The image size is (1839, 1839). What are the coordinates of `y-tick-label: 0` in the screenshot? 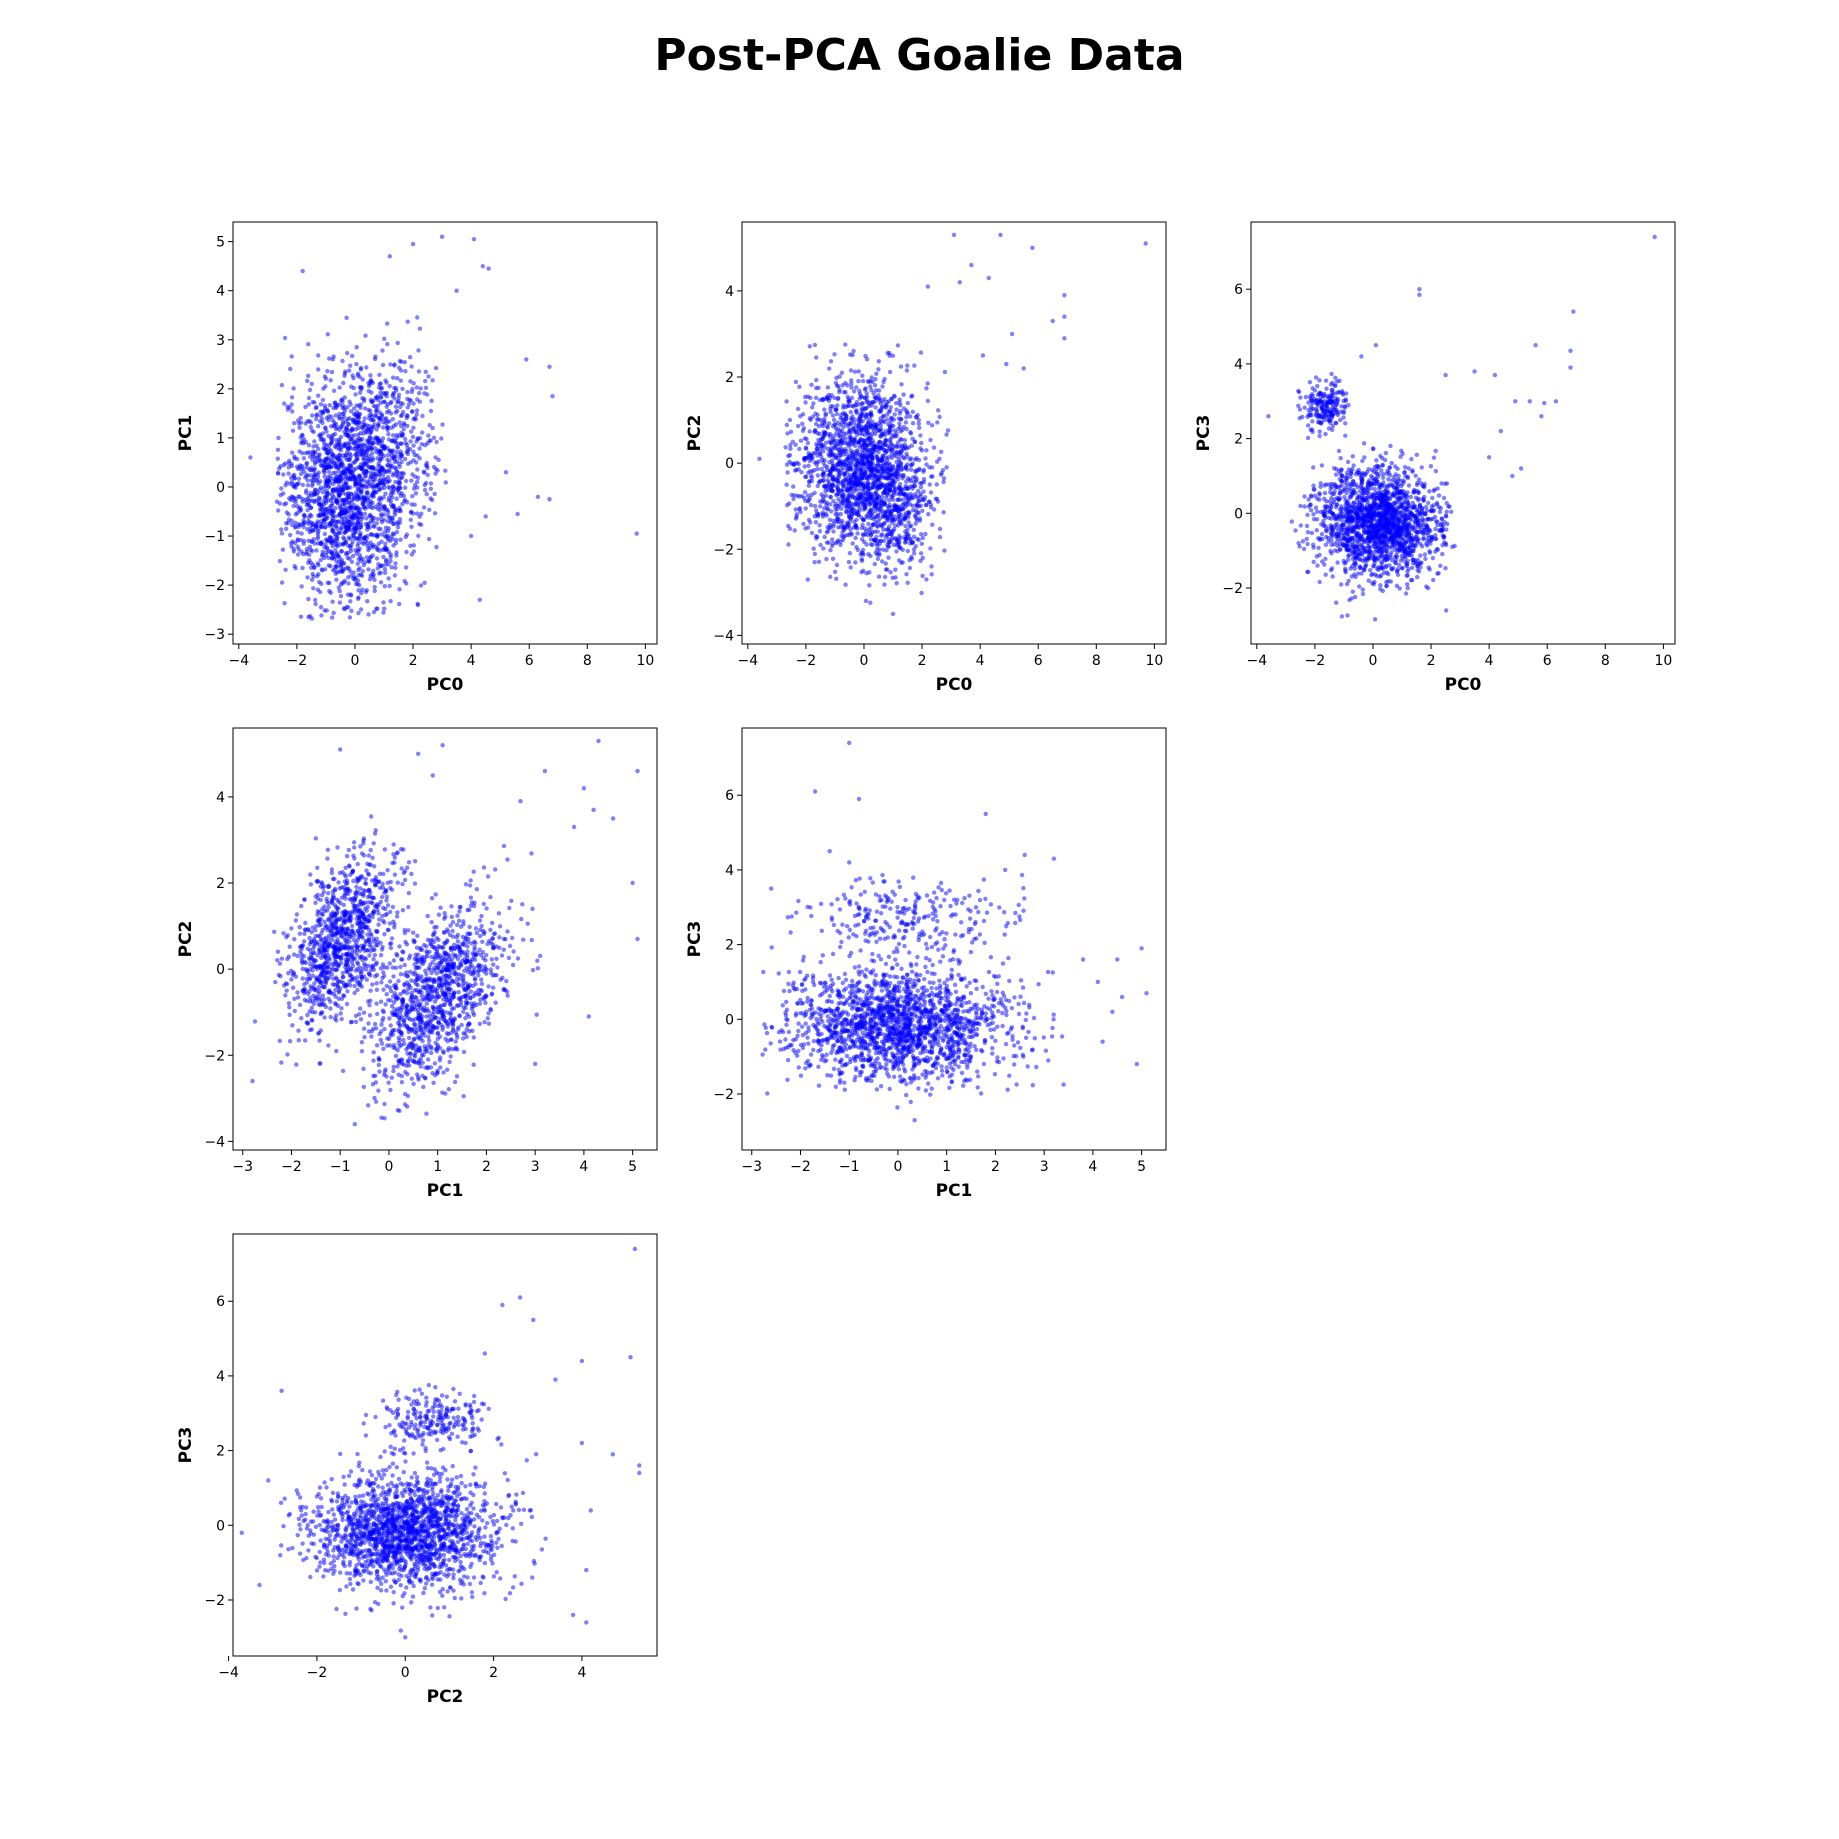 It's located at (220, 488).